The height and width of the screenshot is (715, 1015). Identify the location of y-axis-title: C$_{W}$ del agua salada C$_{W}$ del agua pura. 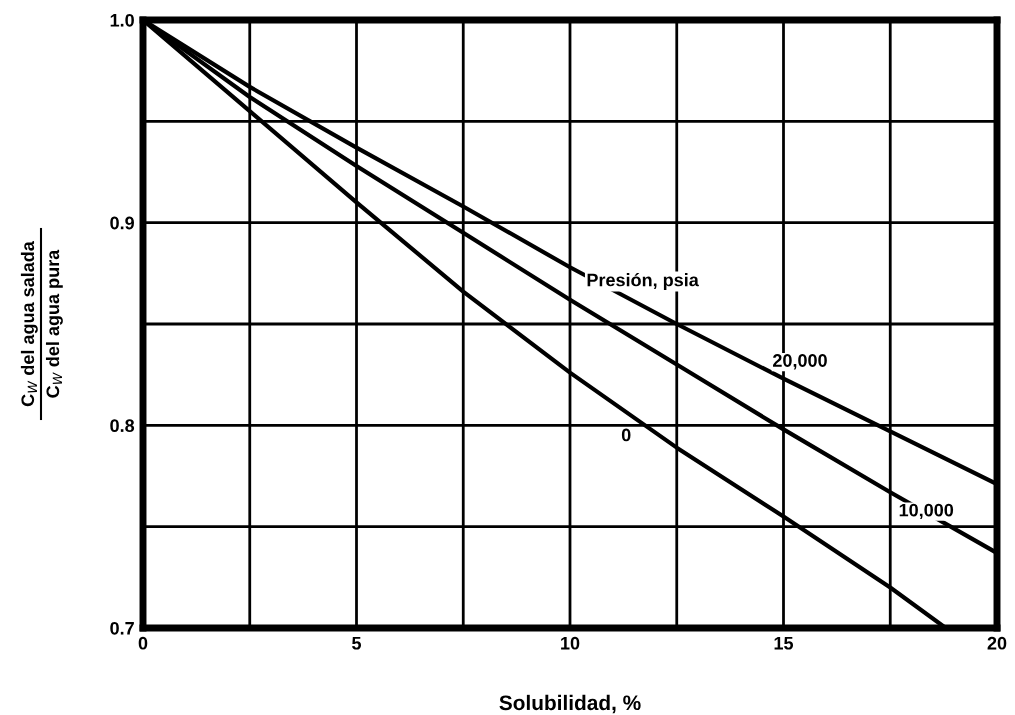
(41, 324).